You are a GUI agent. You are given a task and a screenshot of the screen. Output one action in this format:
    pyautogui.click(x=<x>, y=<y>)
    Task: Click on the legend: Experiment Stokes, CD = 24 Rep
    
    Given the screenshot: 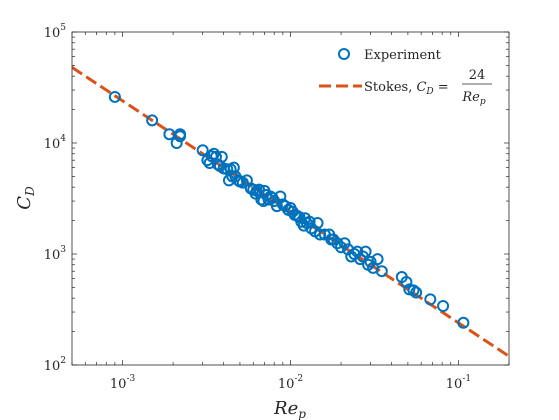 What is the action you would take?
    pyautogui.click(x=412, y=75)
    